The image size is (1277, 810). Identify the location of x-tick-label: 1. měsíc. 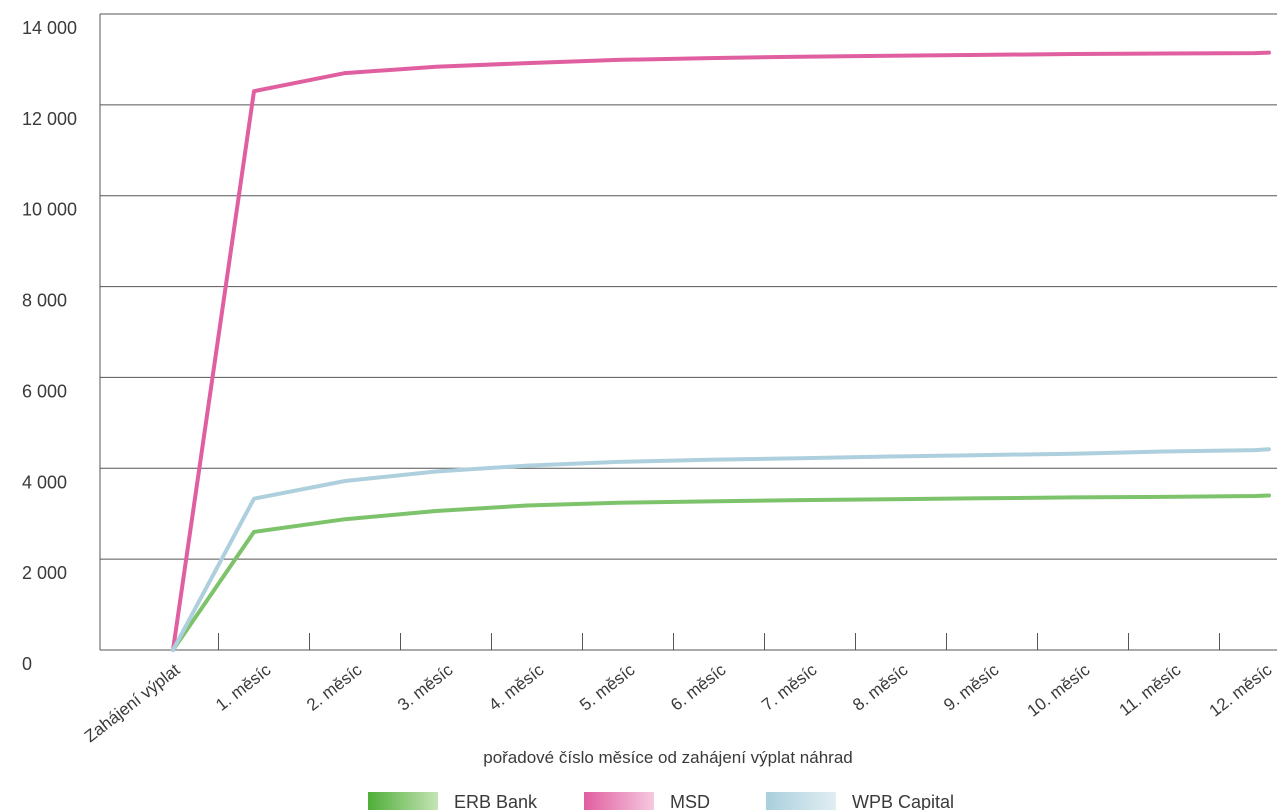
(243, 687).